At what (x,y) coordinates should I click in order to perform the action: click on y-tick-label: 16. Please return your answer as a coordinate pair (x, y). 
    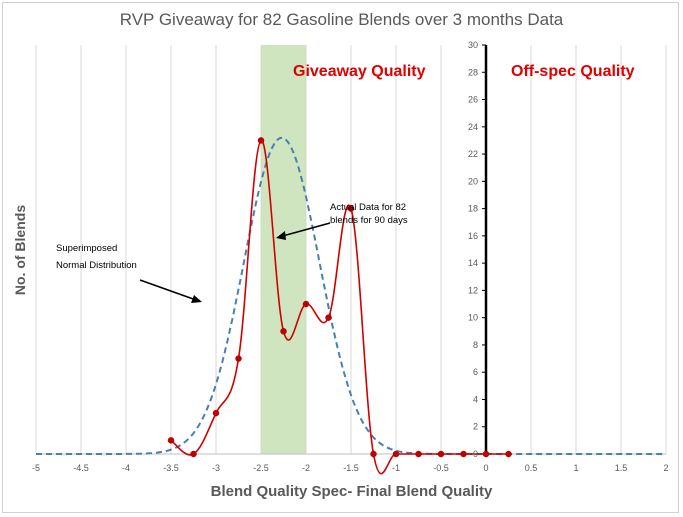
    Looking at the image, I should click on (473, 236).